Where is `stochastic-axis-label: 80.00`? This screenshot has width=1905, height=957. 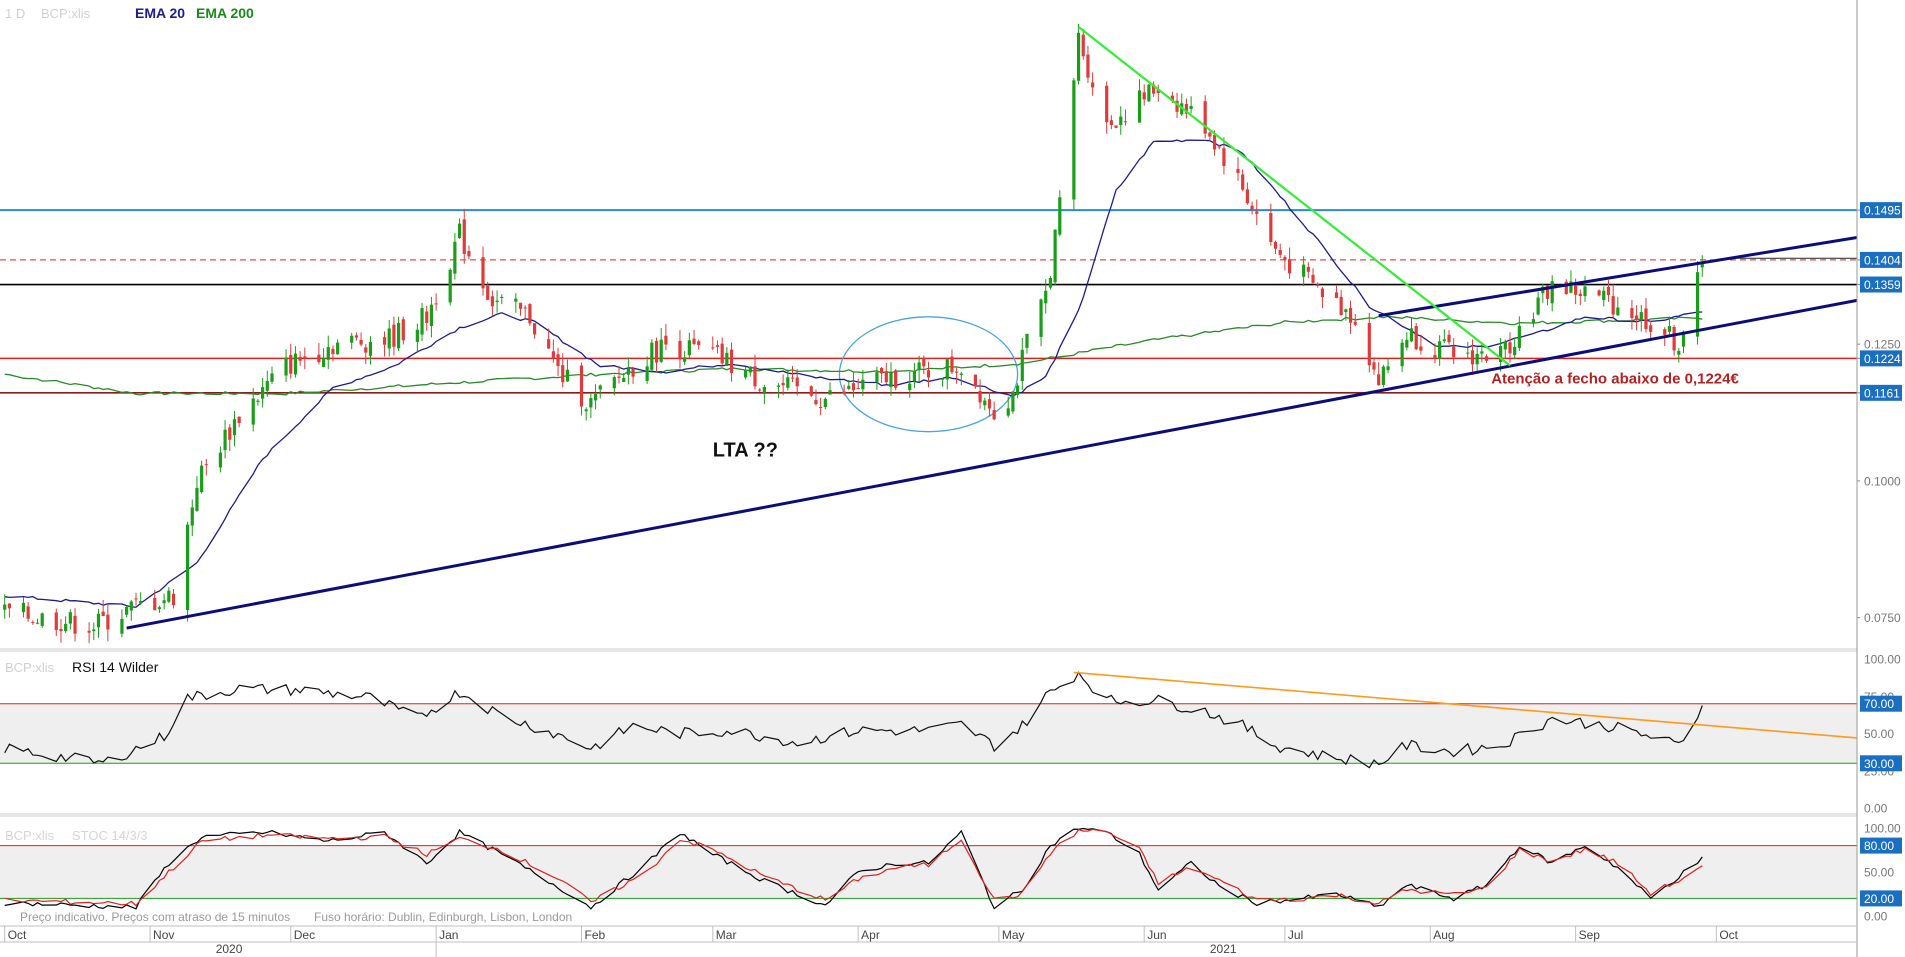
stochastic-axis-label: 80.00 is located at coordinates (1879, 846).